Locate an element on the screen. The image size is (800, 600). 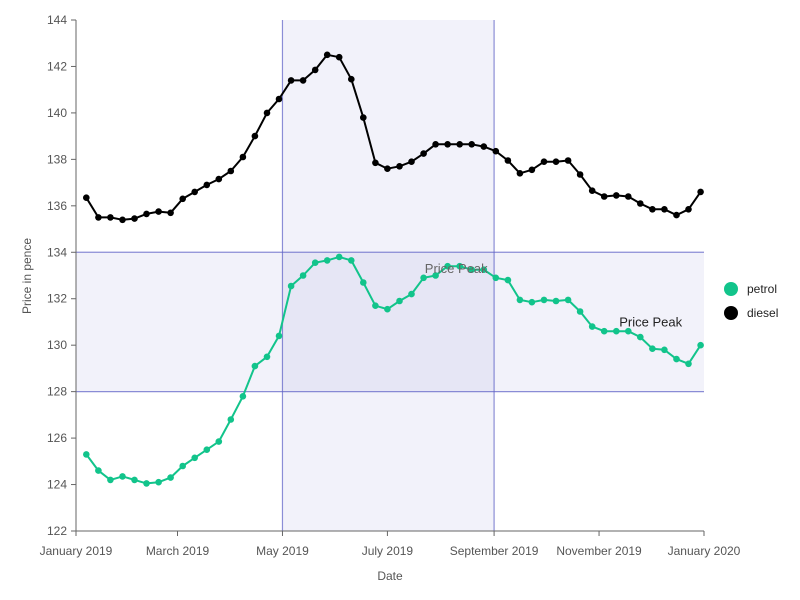
legend-label-diesel: diesel is located at coordinates (762, 313).